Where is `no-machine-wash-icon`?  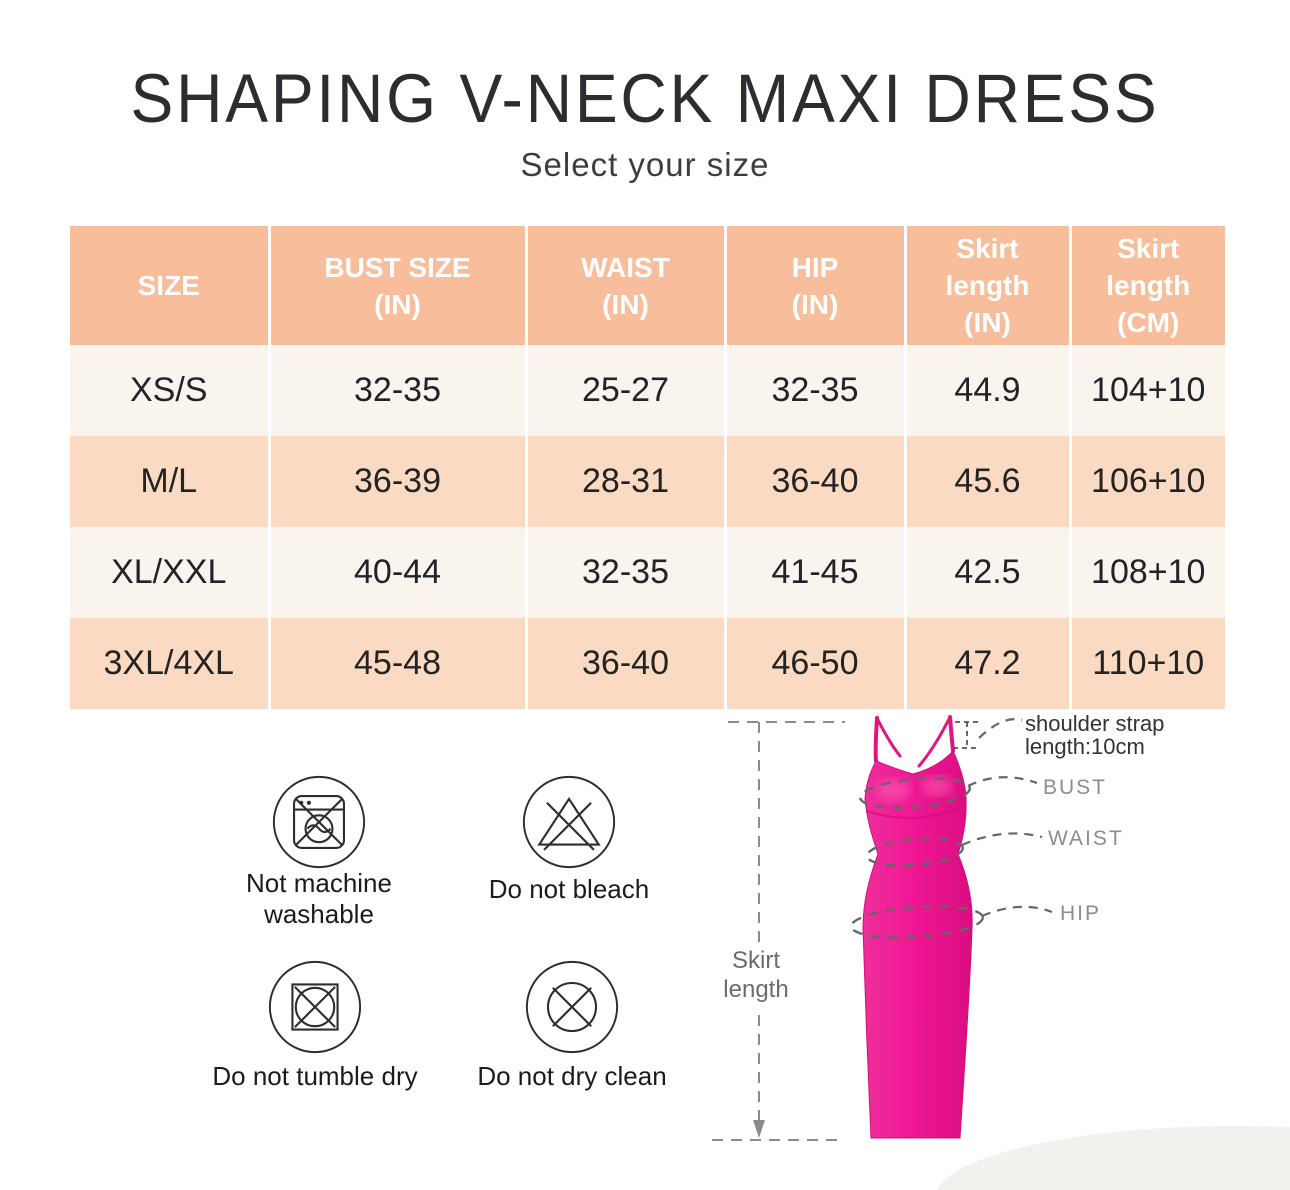
no-machine-wash-icon is located at coordinates (319, 822).